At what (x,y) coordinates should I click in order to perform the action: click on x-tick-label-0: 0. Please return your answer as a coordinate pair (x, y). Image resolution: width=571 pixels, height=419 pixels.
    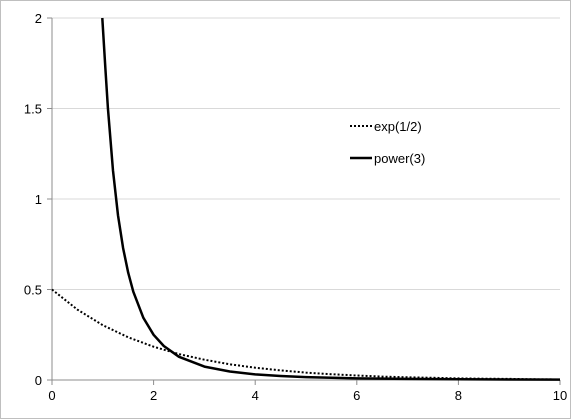
    Looking at the image, I should click on (51, 395).